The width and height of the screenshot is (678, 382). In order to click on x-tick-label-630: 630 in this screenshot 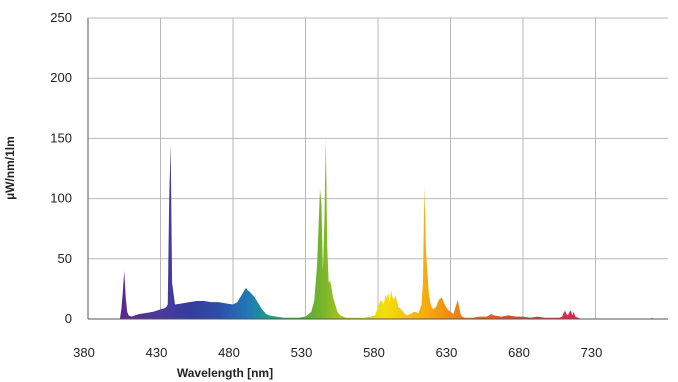, I will do `click(447, 352)`.